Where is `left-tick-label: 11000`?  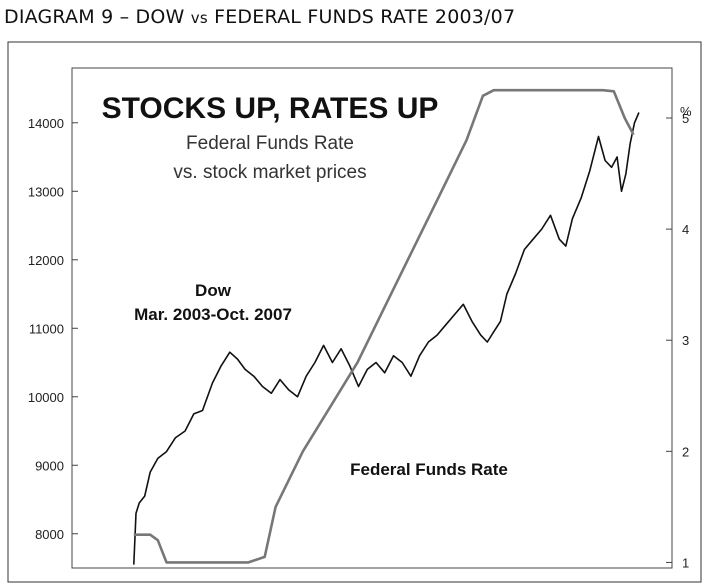 left-tick-label: 11000 is located at coordinates (46, 328).